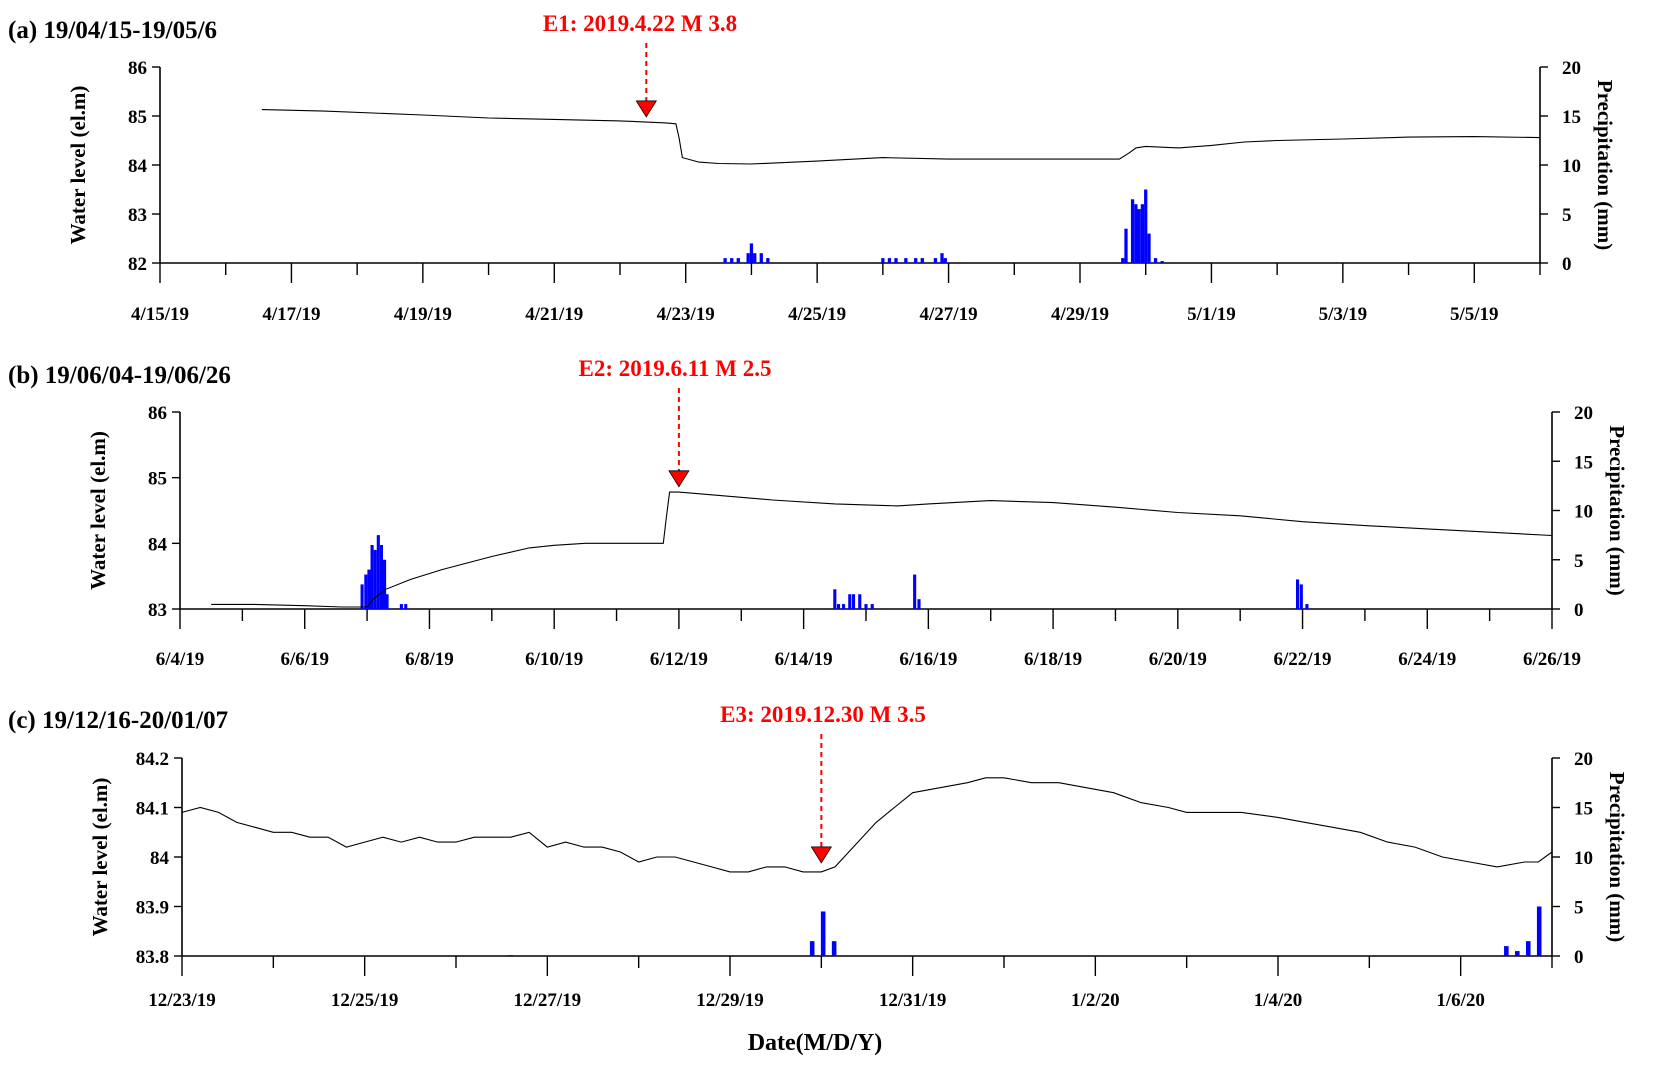  I want to click on panel-label: (b) 19/06/04-19/06/26, so click(119, 375).